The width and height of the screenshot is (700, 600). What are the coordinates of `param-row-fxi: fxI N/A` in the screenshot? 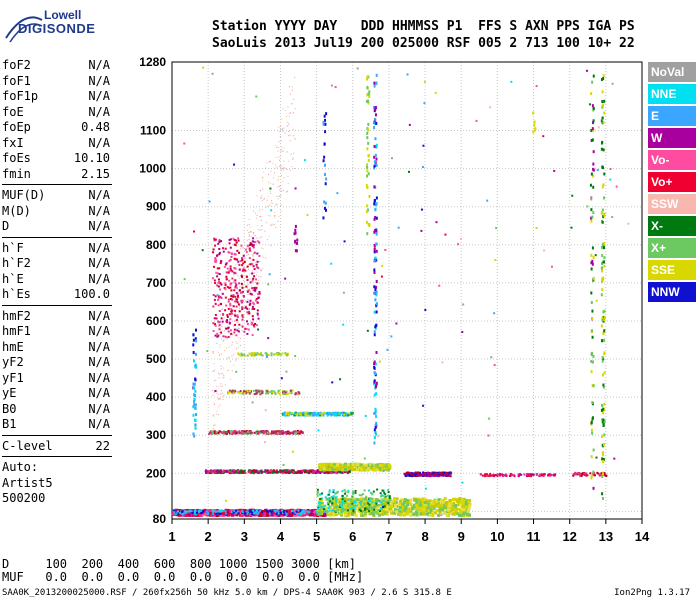 It's located at (57, 144).